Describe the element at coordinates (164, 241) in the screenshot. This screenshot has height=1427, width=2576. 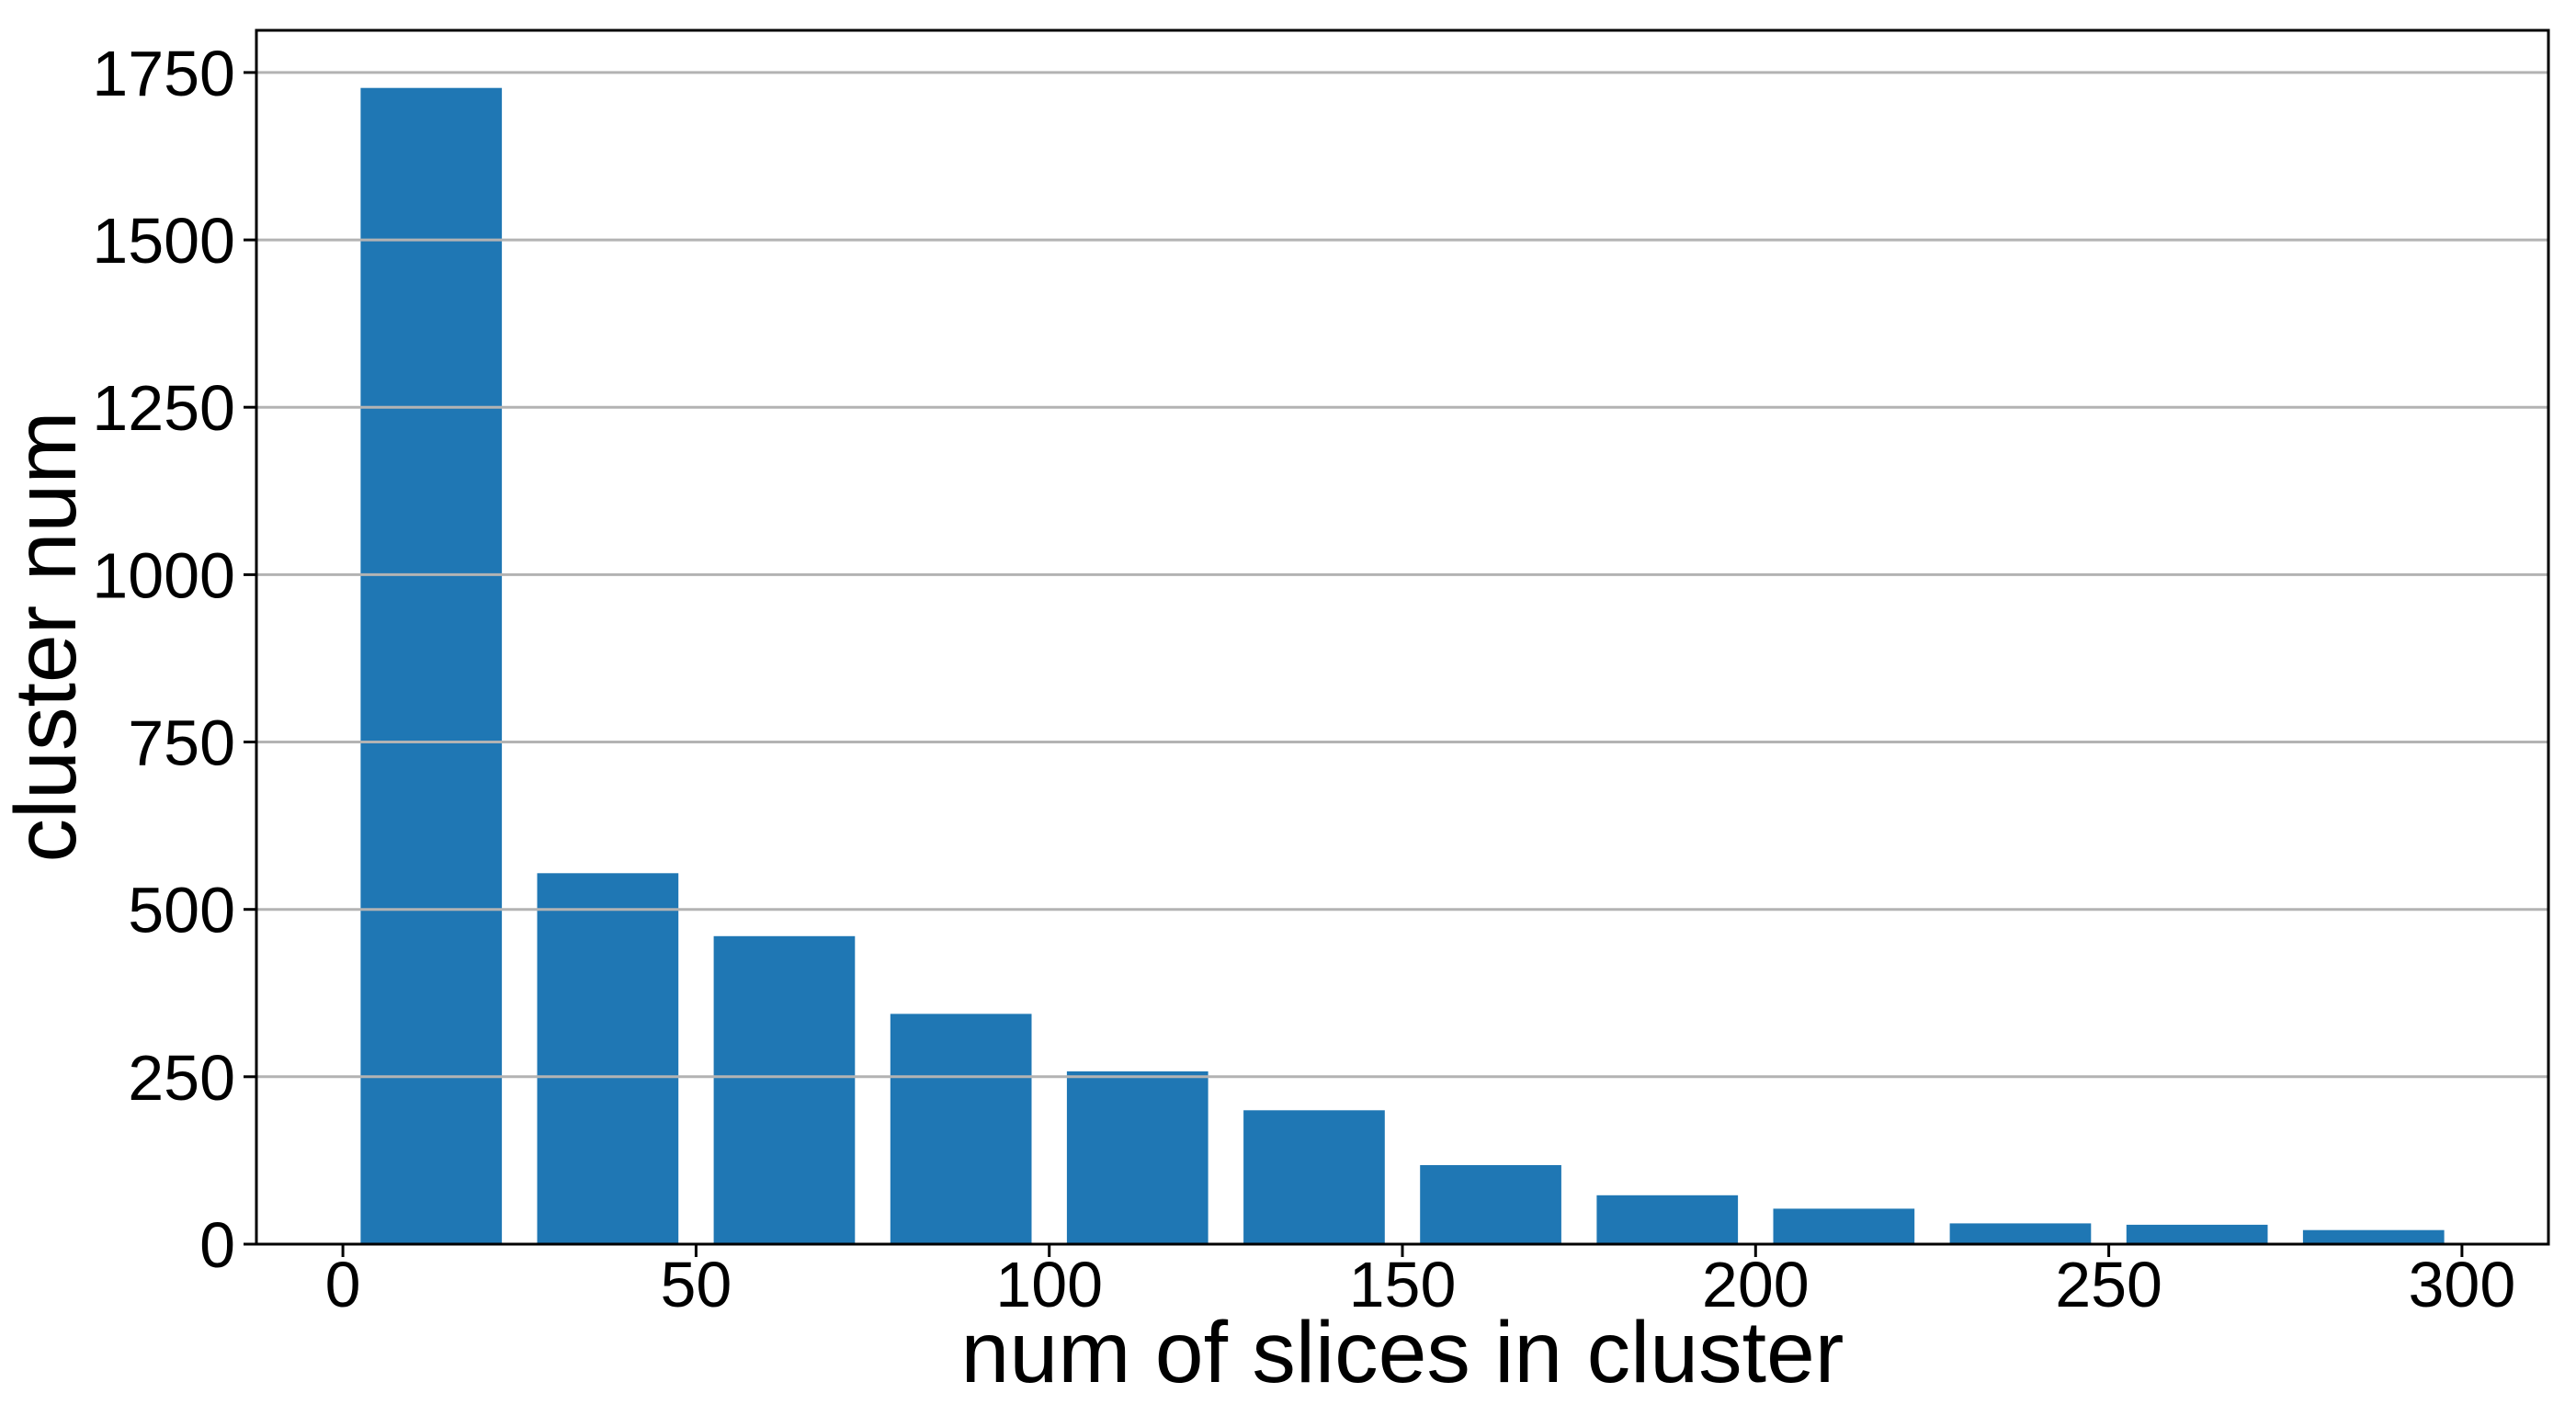
I see `y-tick-label: 1500` at that location.